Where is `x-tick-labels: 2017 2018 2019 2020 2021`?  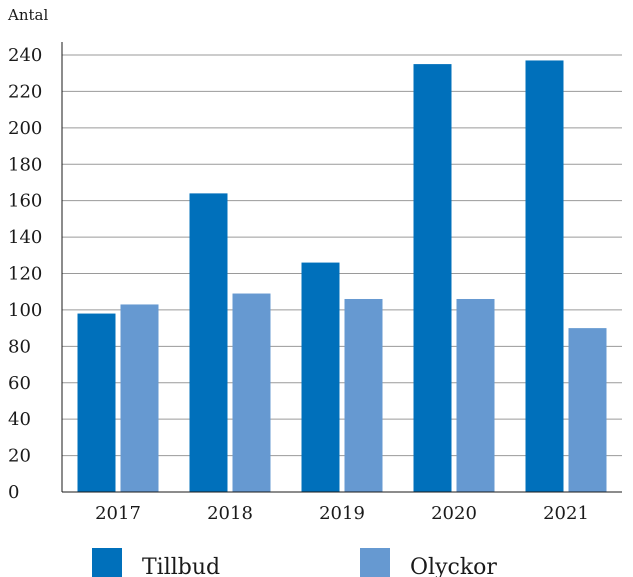
x-tick-labels: 2017 2018 2019 2020 2021 is located at coordinates (342, 513).